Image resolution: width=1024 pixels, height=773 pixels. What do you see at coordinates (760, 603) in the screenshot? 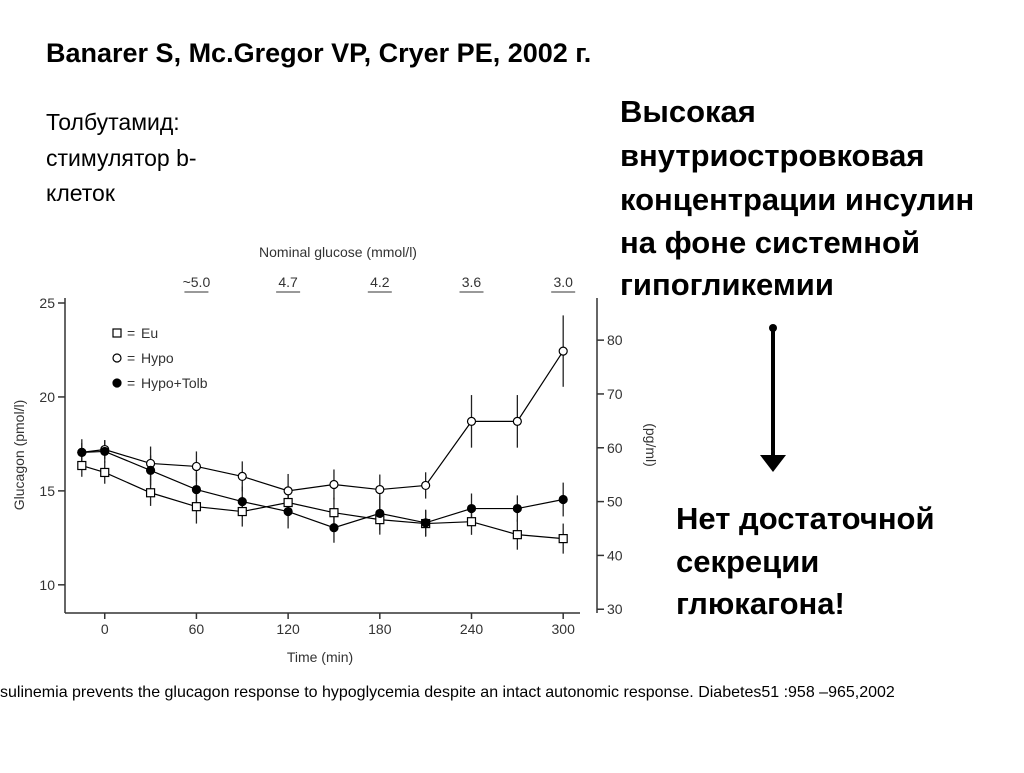
I see `conclusion-text: глюкагона!` at bounding box center [760, 603].